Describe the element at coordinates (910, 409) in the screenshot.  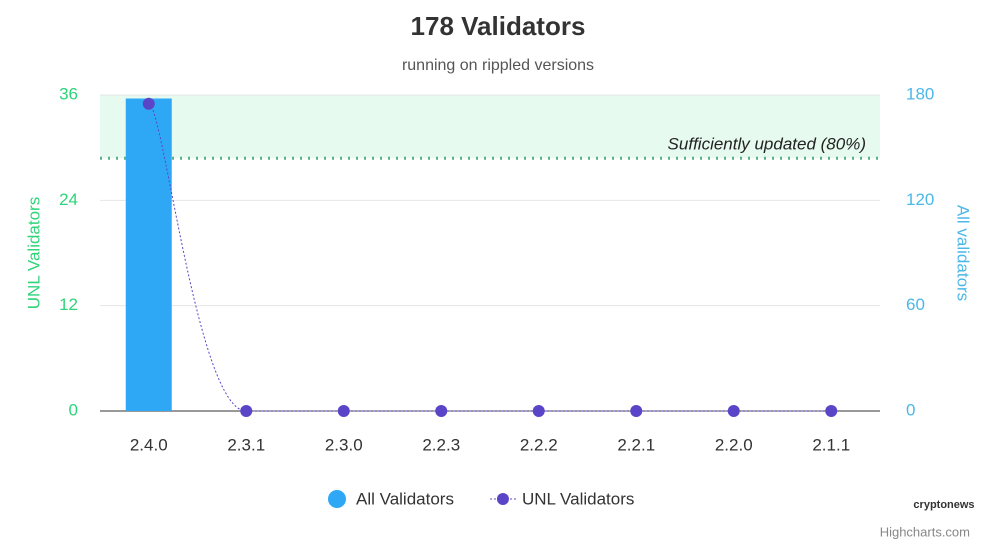
I see `y2-tick-label: 0` at that location.